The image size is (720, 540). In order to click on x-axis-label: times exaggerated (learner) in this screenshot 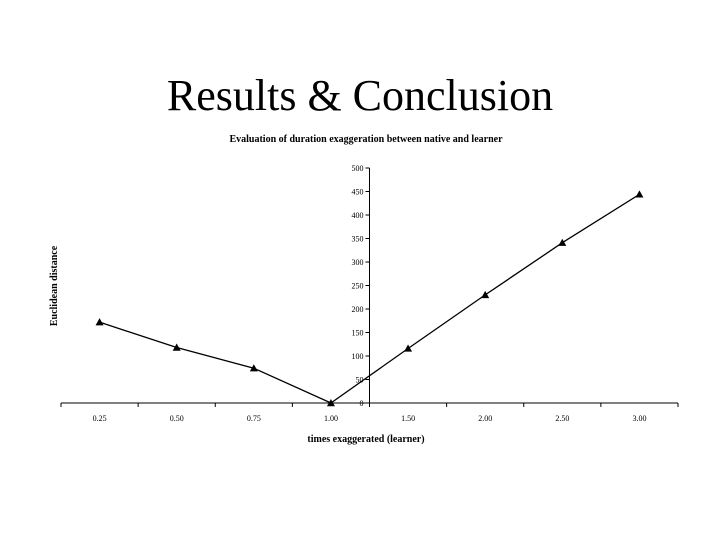, I will do `click(365, 439)`.